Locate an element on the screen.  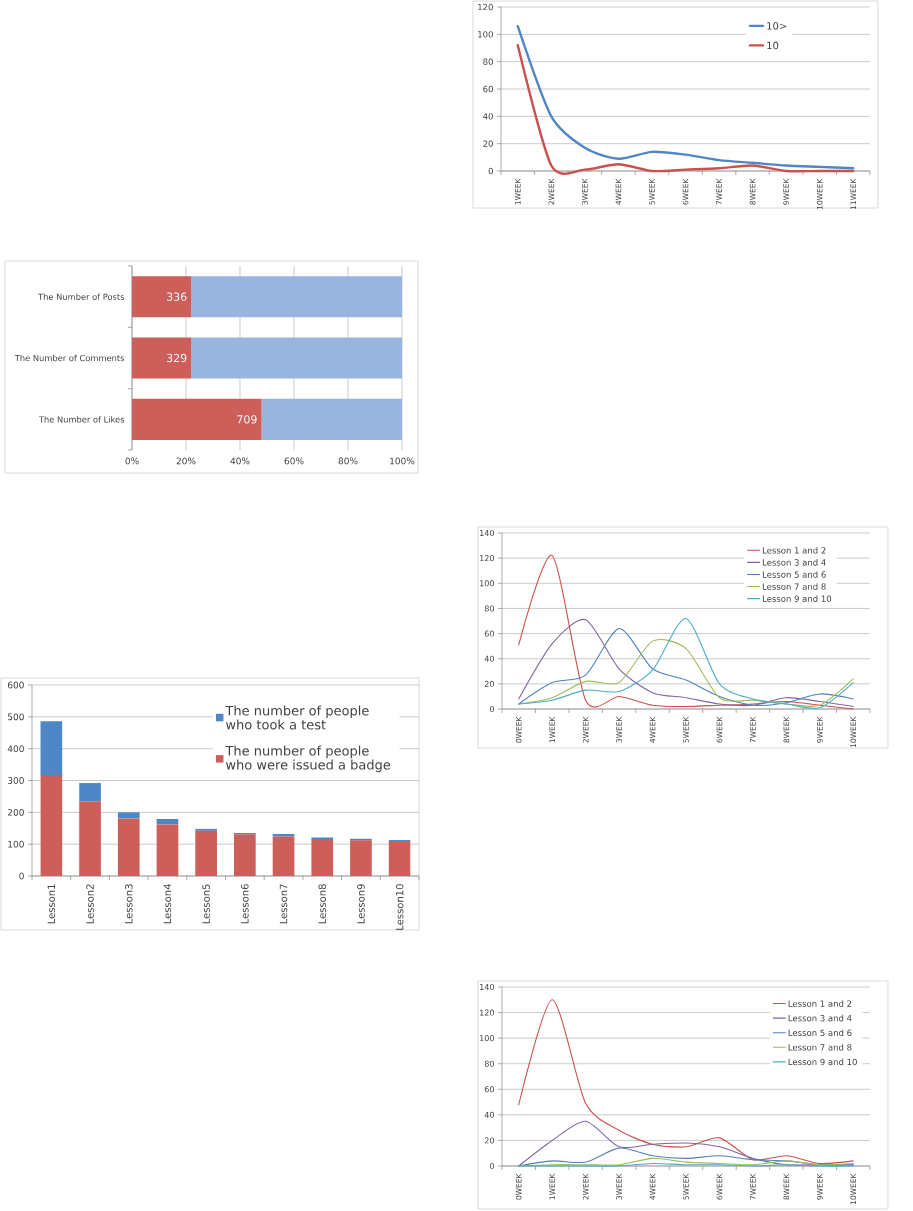
x-tick-label: 20% is located at coordinates (186, 461).